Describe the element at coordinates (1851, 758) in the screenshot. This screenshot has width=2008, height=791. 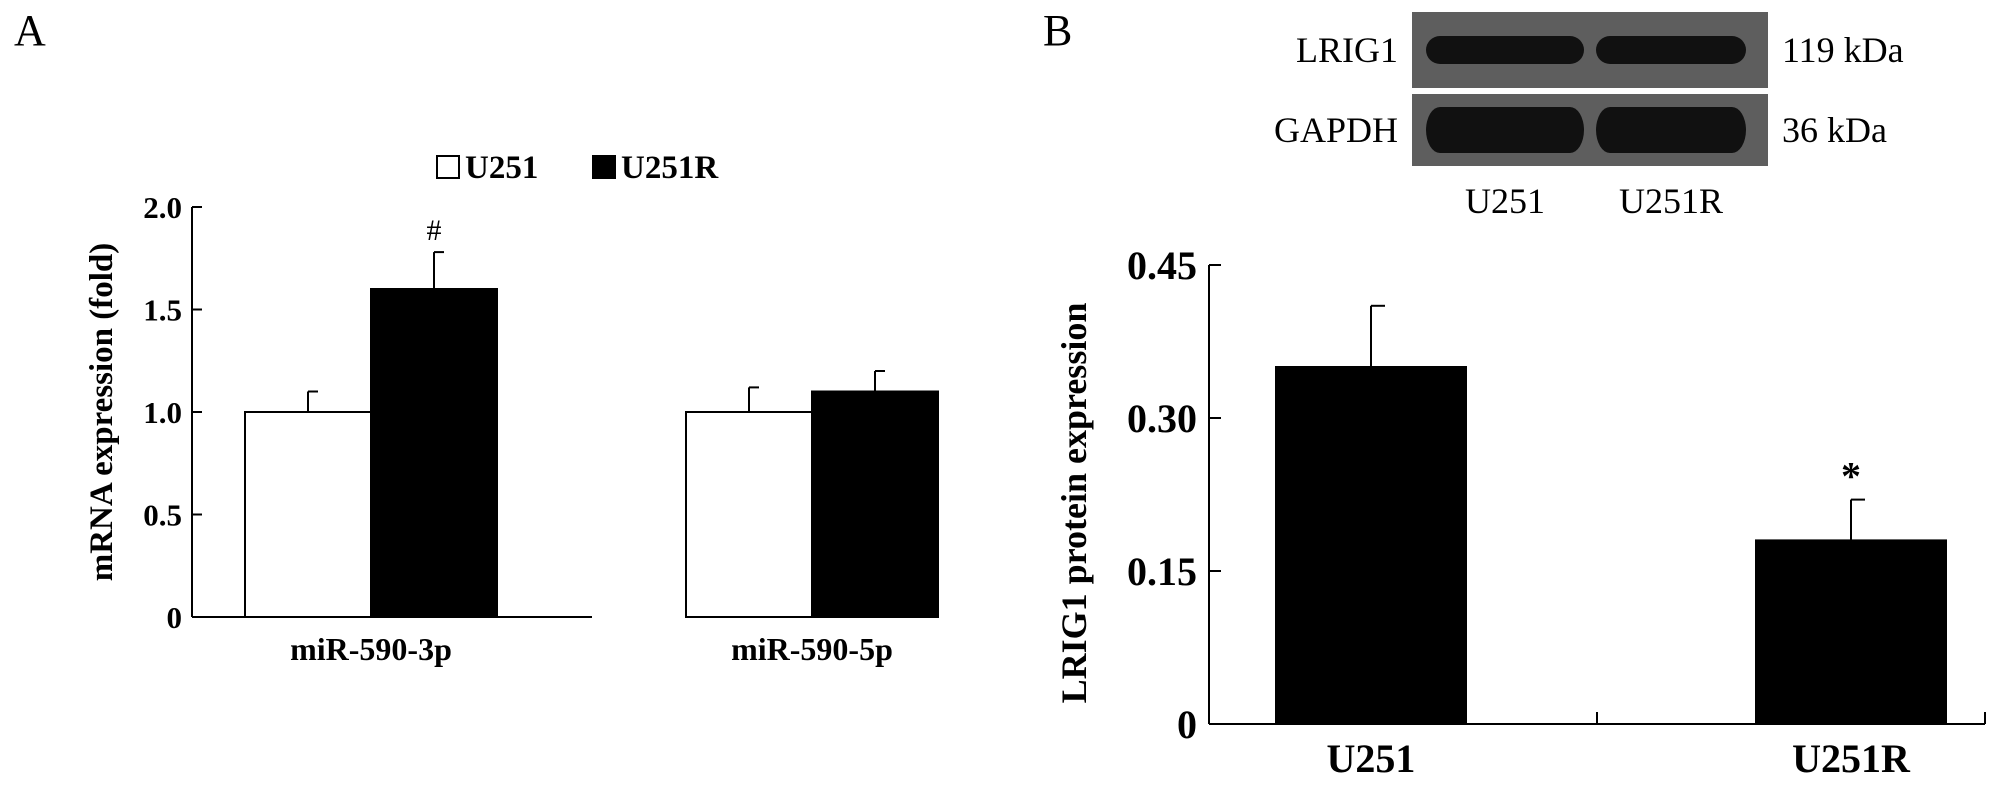
I see `x-tick-label: U251R` at that location.